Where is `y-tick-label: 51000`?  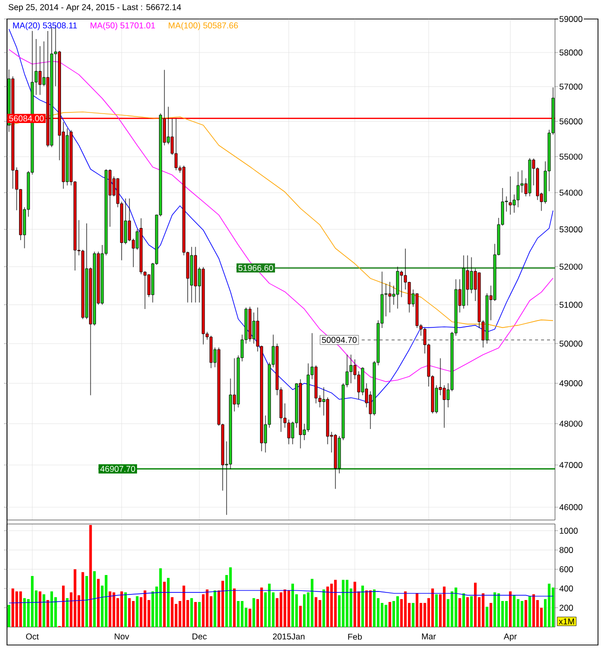 y-tick-label: 51000 is located at coordinates (571, 305).